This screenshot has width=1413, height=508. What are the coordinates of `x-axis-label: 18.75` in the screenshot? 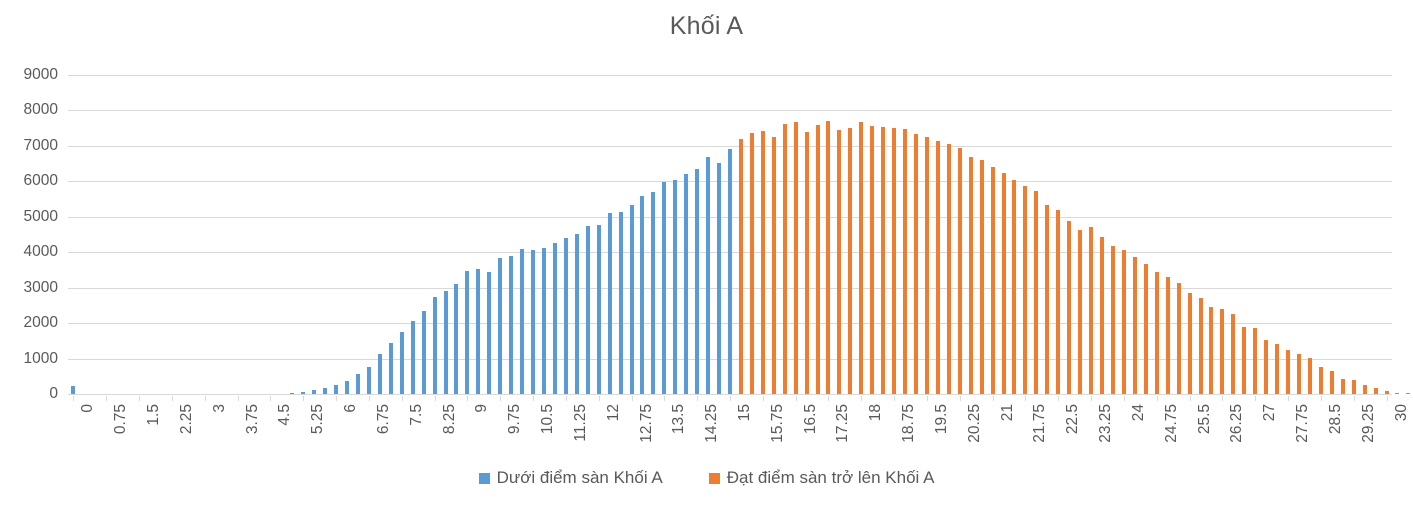 It's located at (909, 423).